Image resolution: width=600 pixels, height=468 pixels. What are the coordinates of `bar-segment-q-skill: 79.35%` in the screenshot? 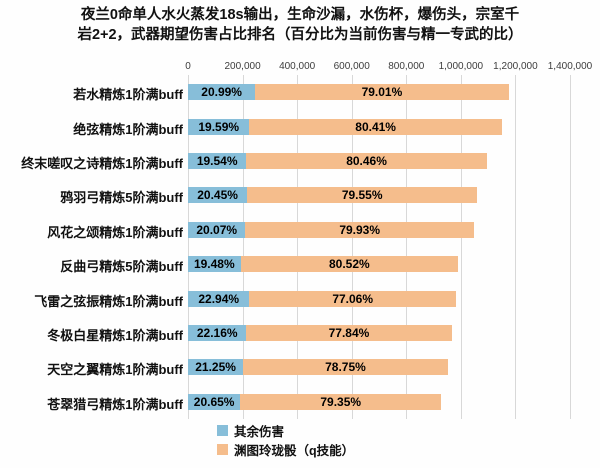 It's located at (341, 401).